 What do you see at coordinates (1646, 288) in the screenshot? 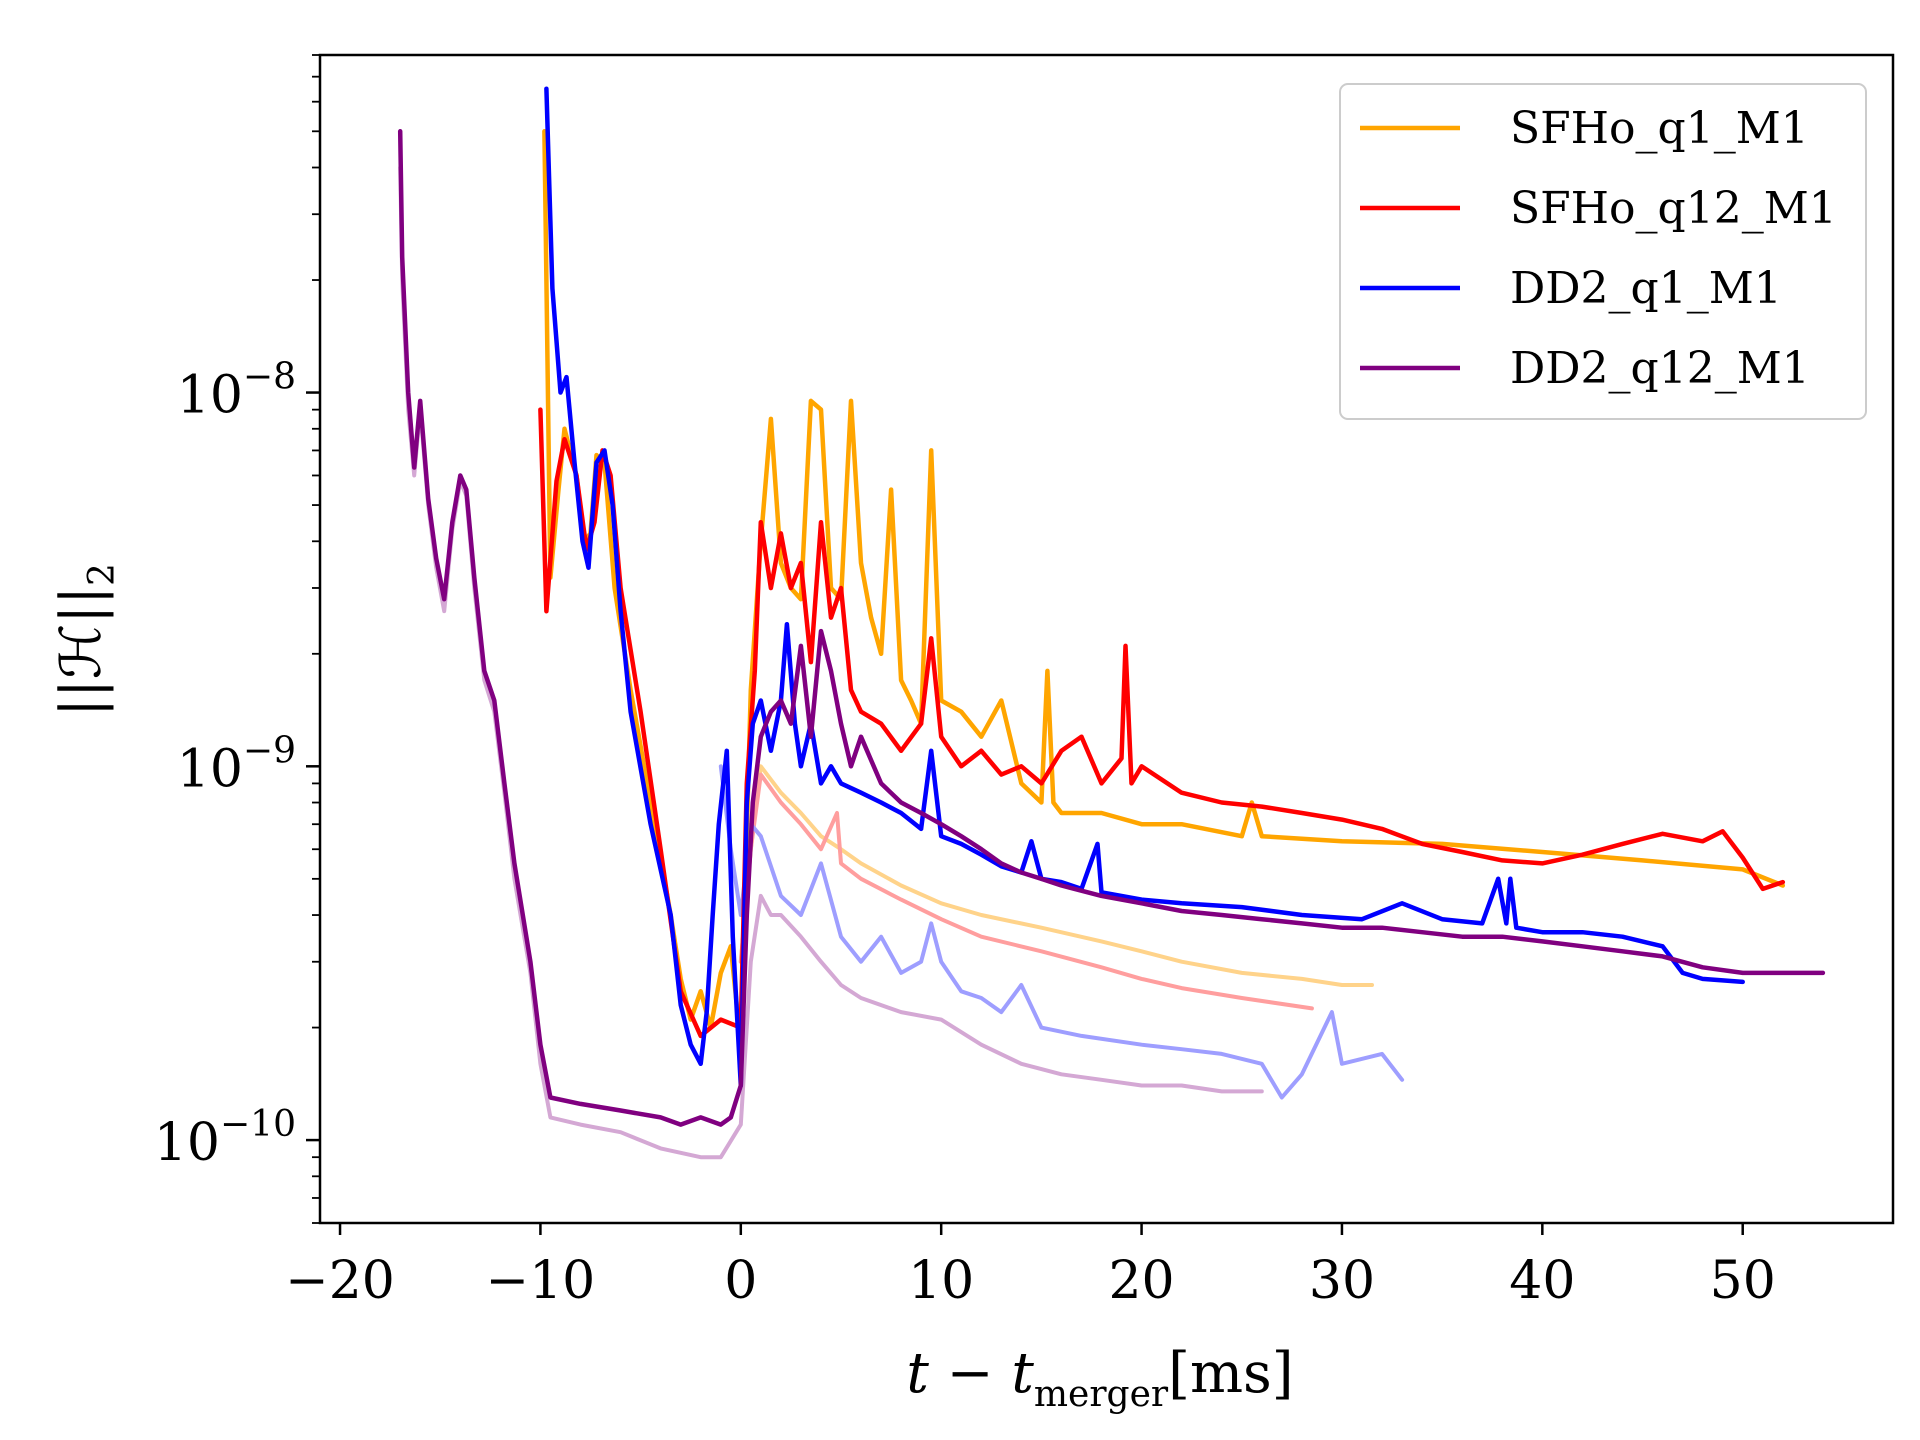
I see `legend-label-2: DD2_q1_M1` at bounding box center [1646, 288].